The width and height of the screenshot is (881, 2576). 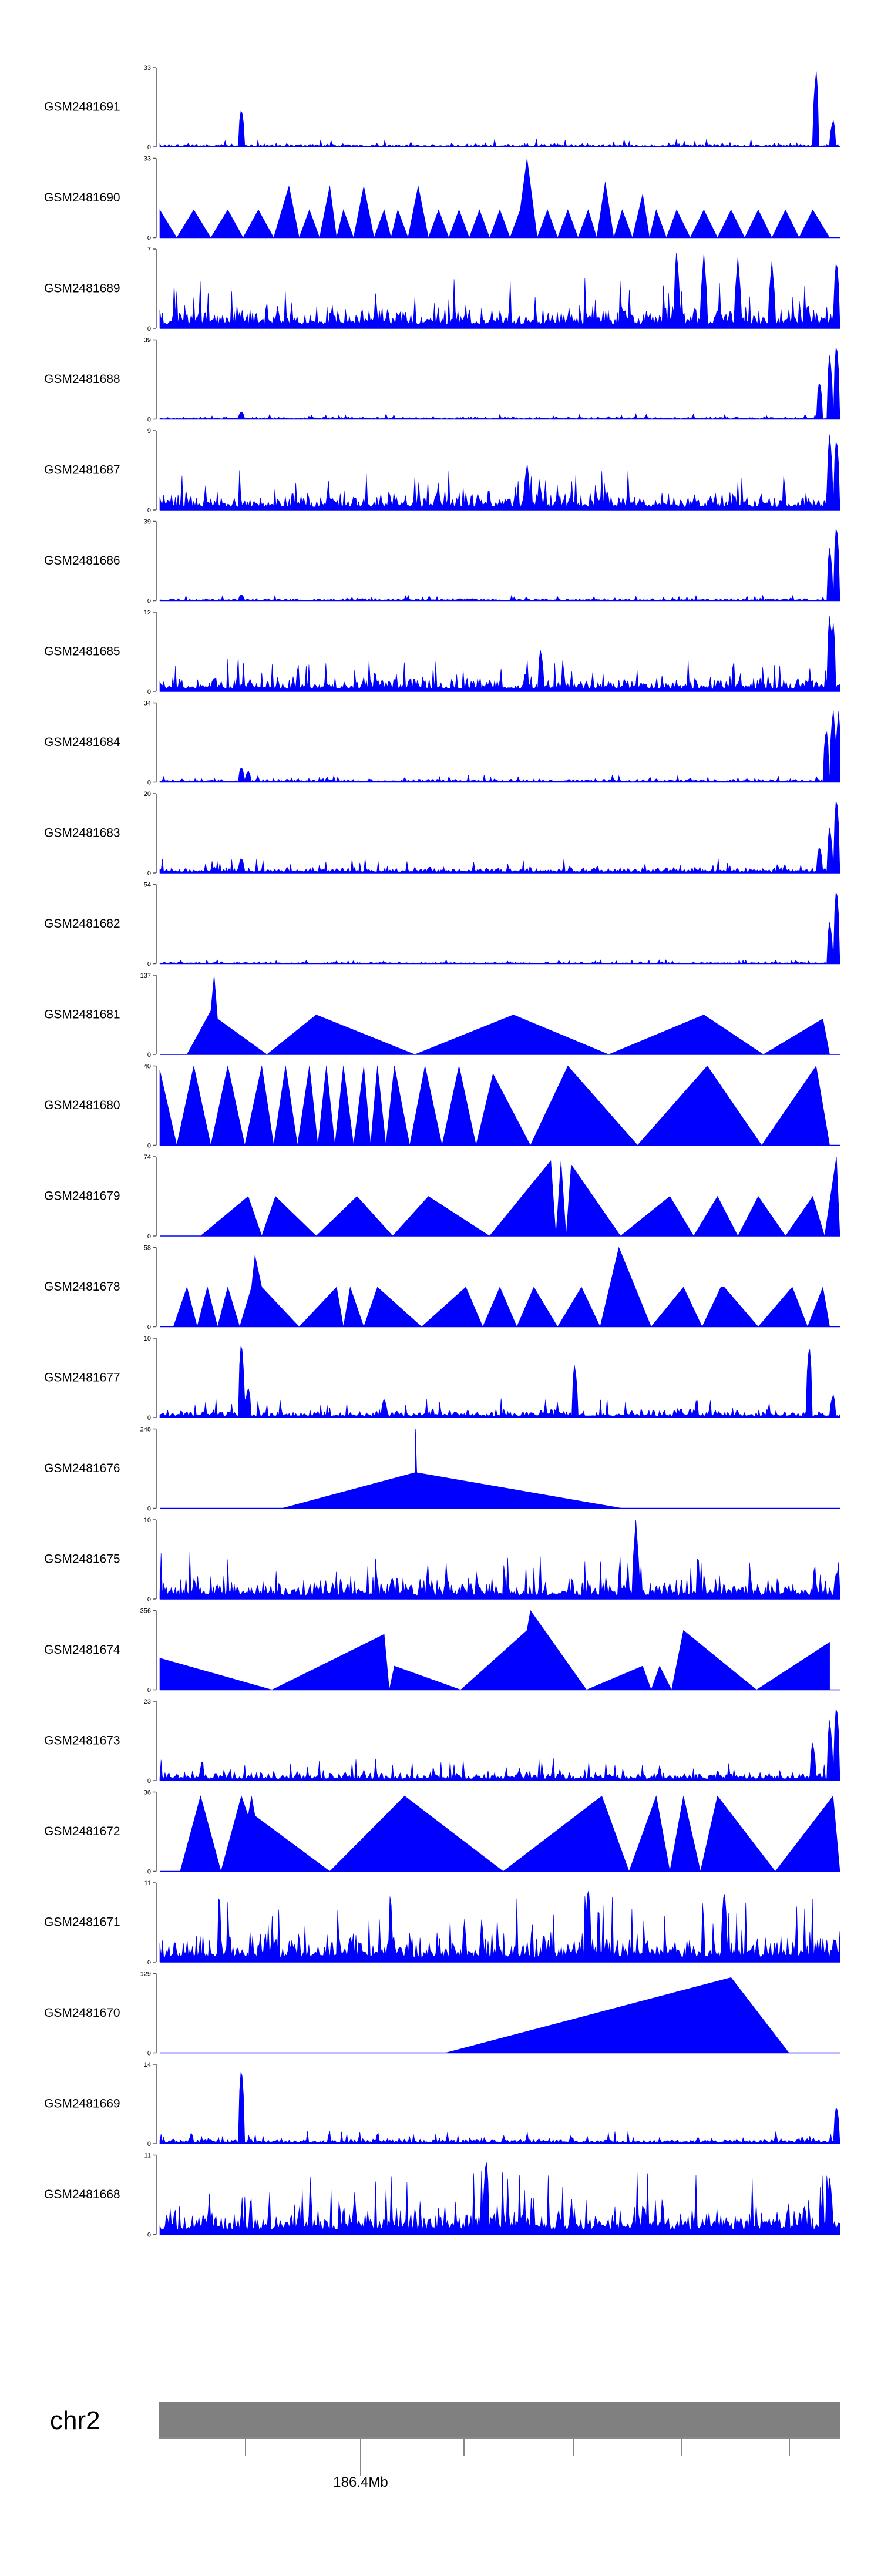 I want to click on track-GSM2481671: GSM2481671 11 0, so click(x=442, y=1923).